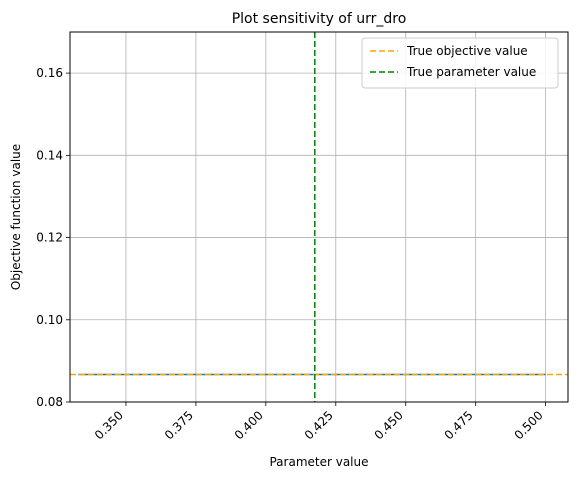 The width and height of the screenshot is (576, 478). What do you see at coordinates (318, 462) in the screenshot?
I see `x-axis-label: Parameter value` at bounding box center [318, 462].